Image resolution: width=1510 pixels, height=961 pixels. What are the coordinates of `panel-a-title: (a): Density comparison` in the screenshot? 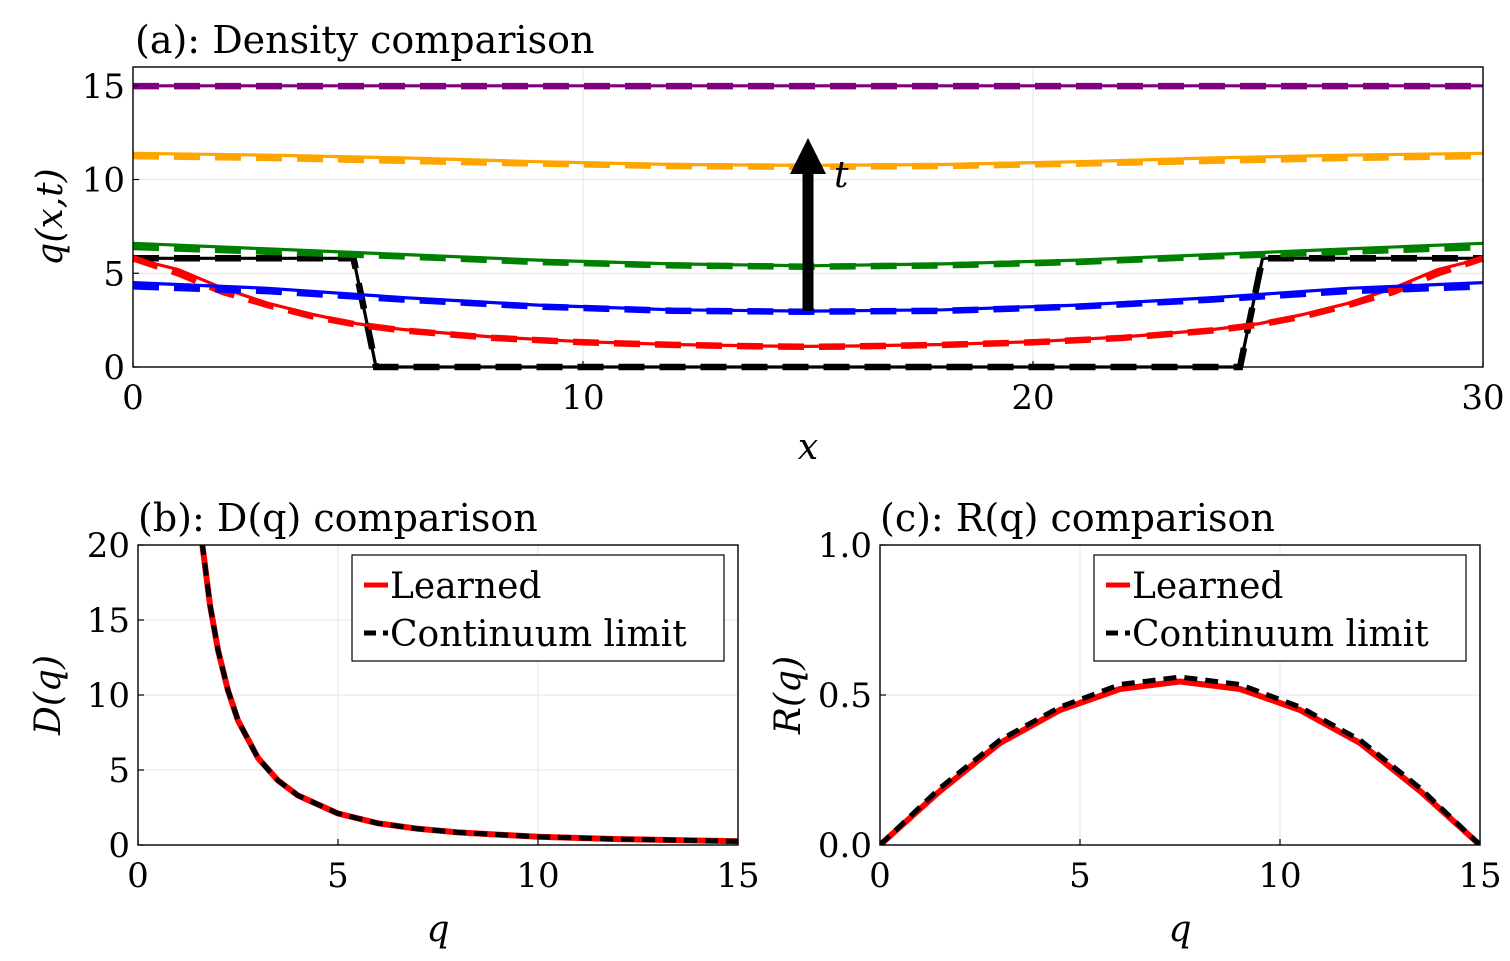 It's located at (364, 40).